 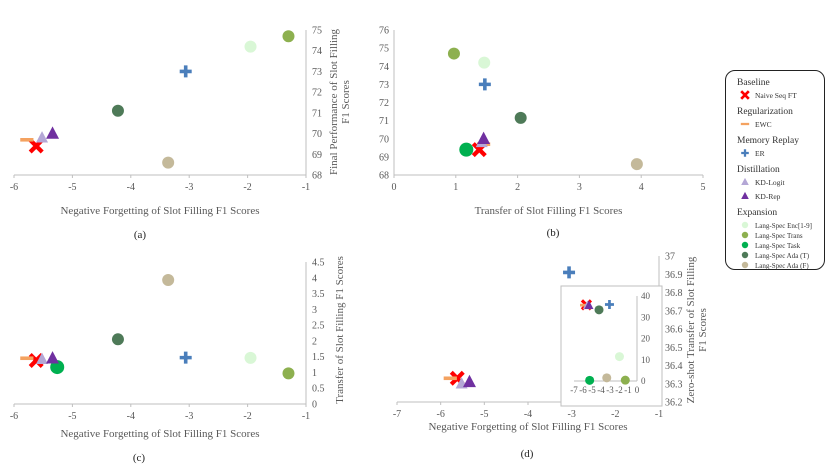 What do you see at coordinates (745, 265) in the screenshot?
I see `legend-marker-lang-spec-ada-f` at bounding box center [745, 265].